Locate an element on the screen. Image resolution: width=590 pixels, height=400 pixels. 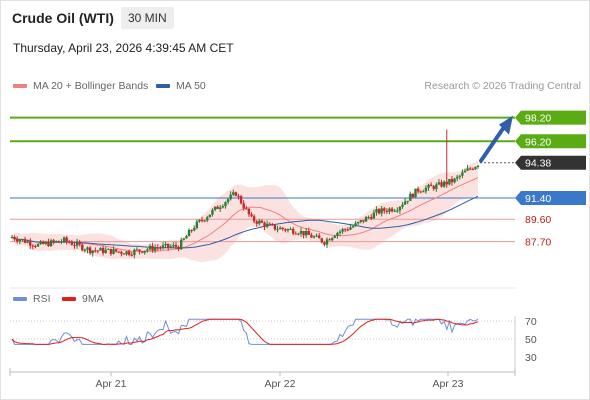
legend-ma20: MA 20 + Bollinger Bands is located at coordinates (80, 86).